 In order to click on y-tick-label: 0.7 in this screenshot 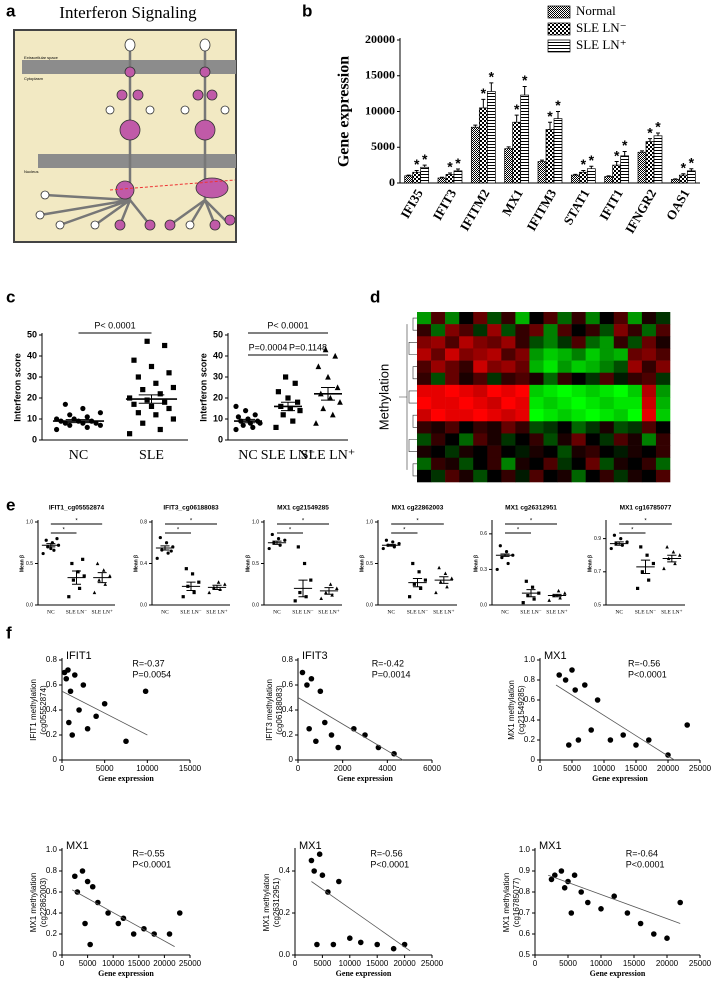, I will do `click(525, 912)`.